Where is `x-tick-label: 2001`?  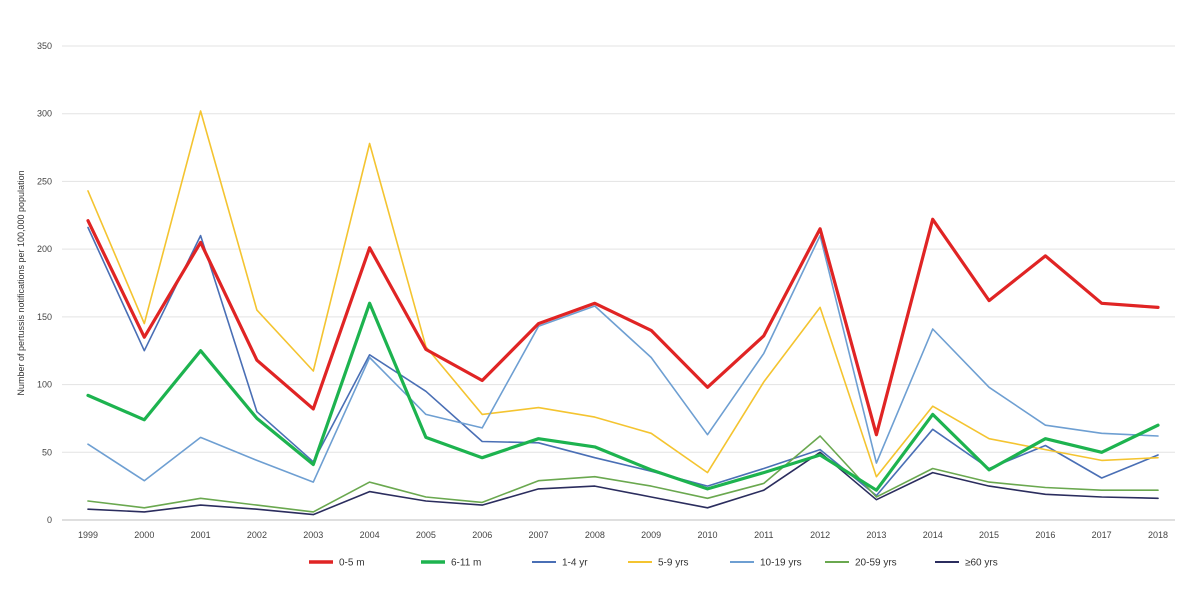 x-tick-label: 2001 is located at coordinates (201, 535).